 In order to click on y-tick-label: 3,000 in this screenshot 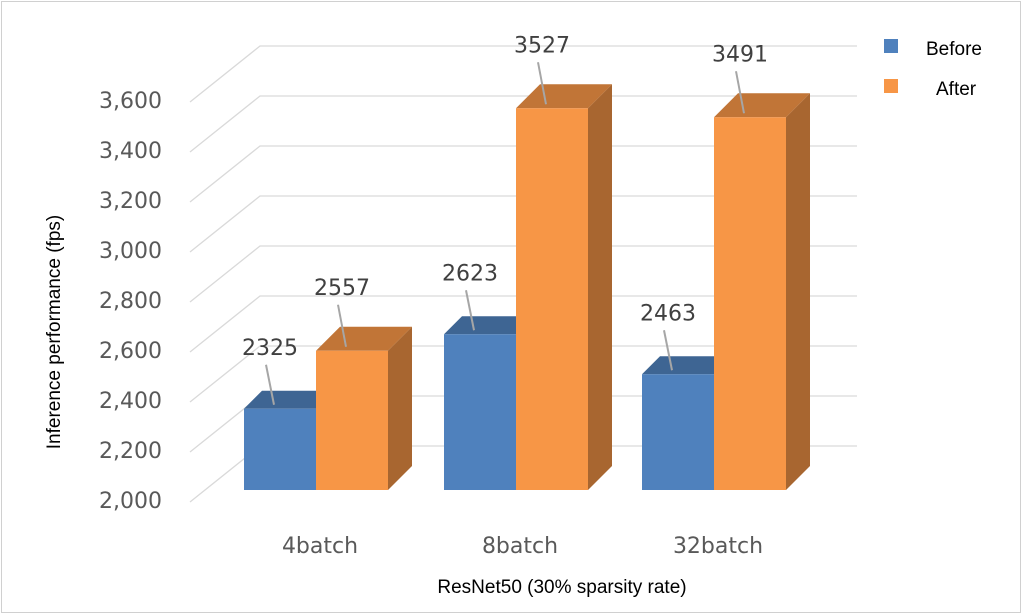, I will do `click(130, 251)`.